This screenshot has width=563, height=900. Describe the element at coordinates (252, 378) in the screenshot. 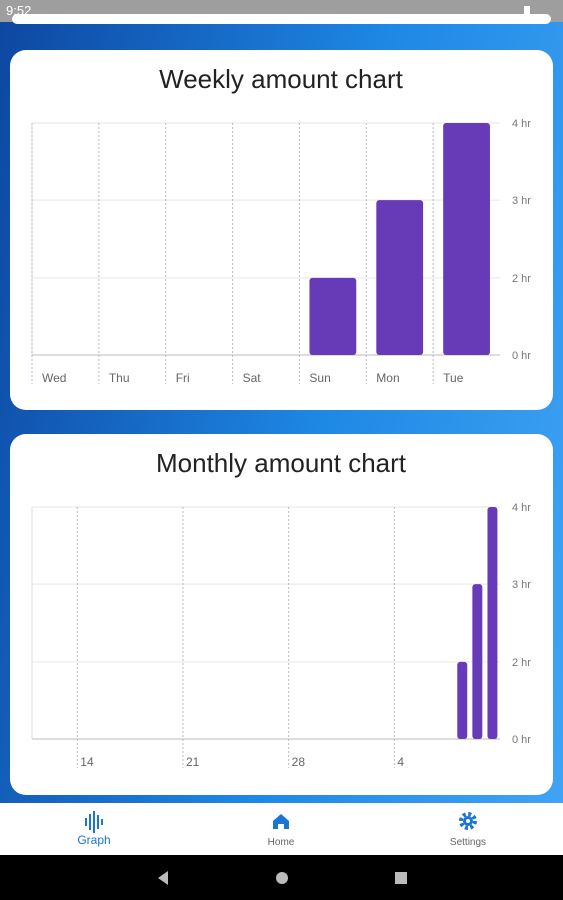

I see `x-tick-label: Sat` at that location.